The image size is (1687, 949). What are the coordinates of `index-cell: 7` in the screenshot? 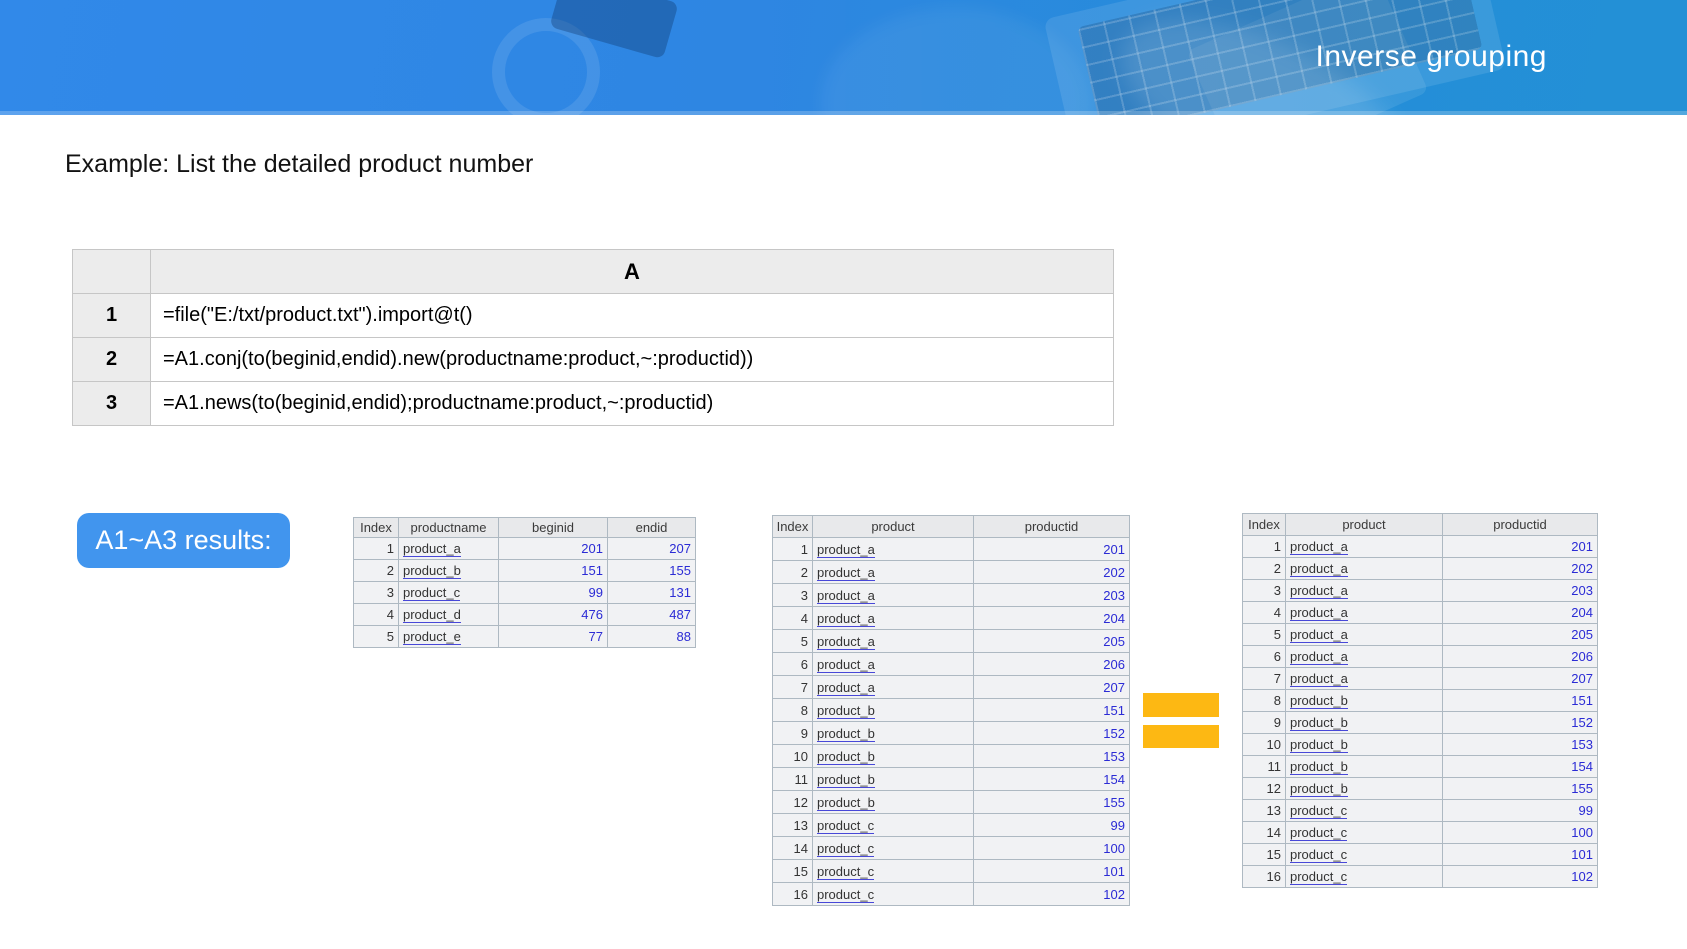 It's located at (792, 687).